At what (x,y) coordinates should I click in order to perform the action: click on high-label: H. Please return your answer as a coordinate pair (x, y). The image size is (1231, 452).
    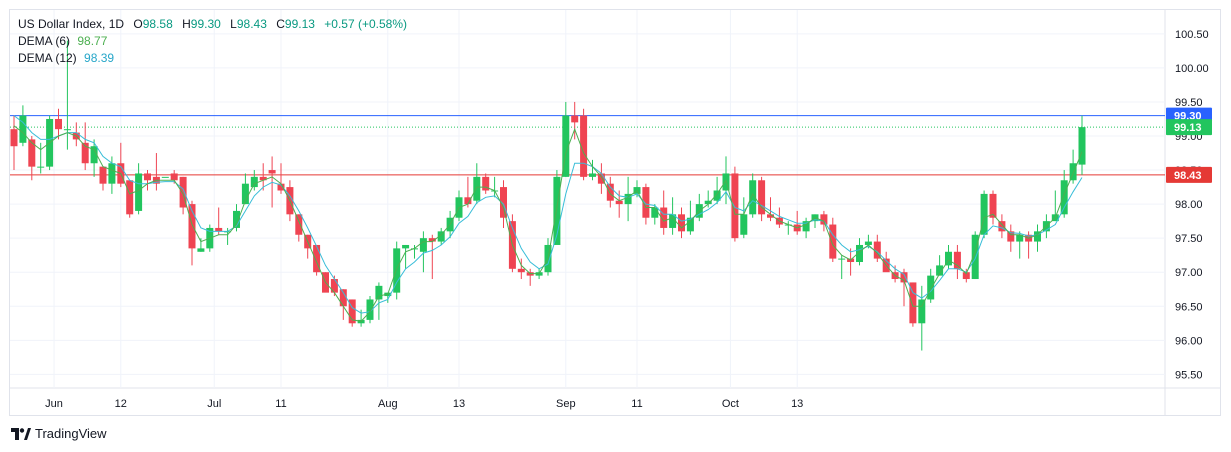
    Looking at the image, I should click on (186, 24).